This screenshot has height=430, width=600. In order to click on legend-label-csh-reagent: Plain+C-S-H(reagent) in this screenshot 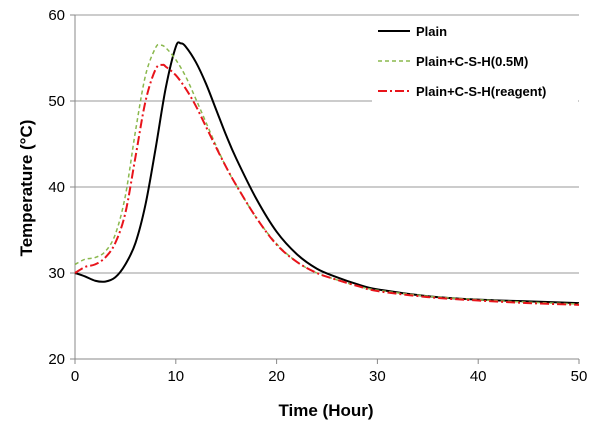, I will do `click(481, 91)`.